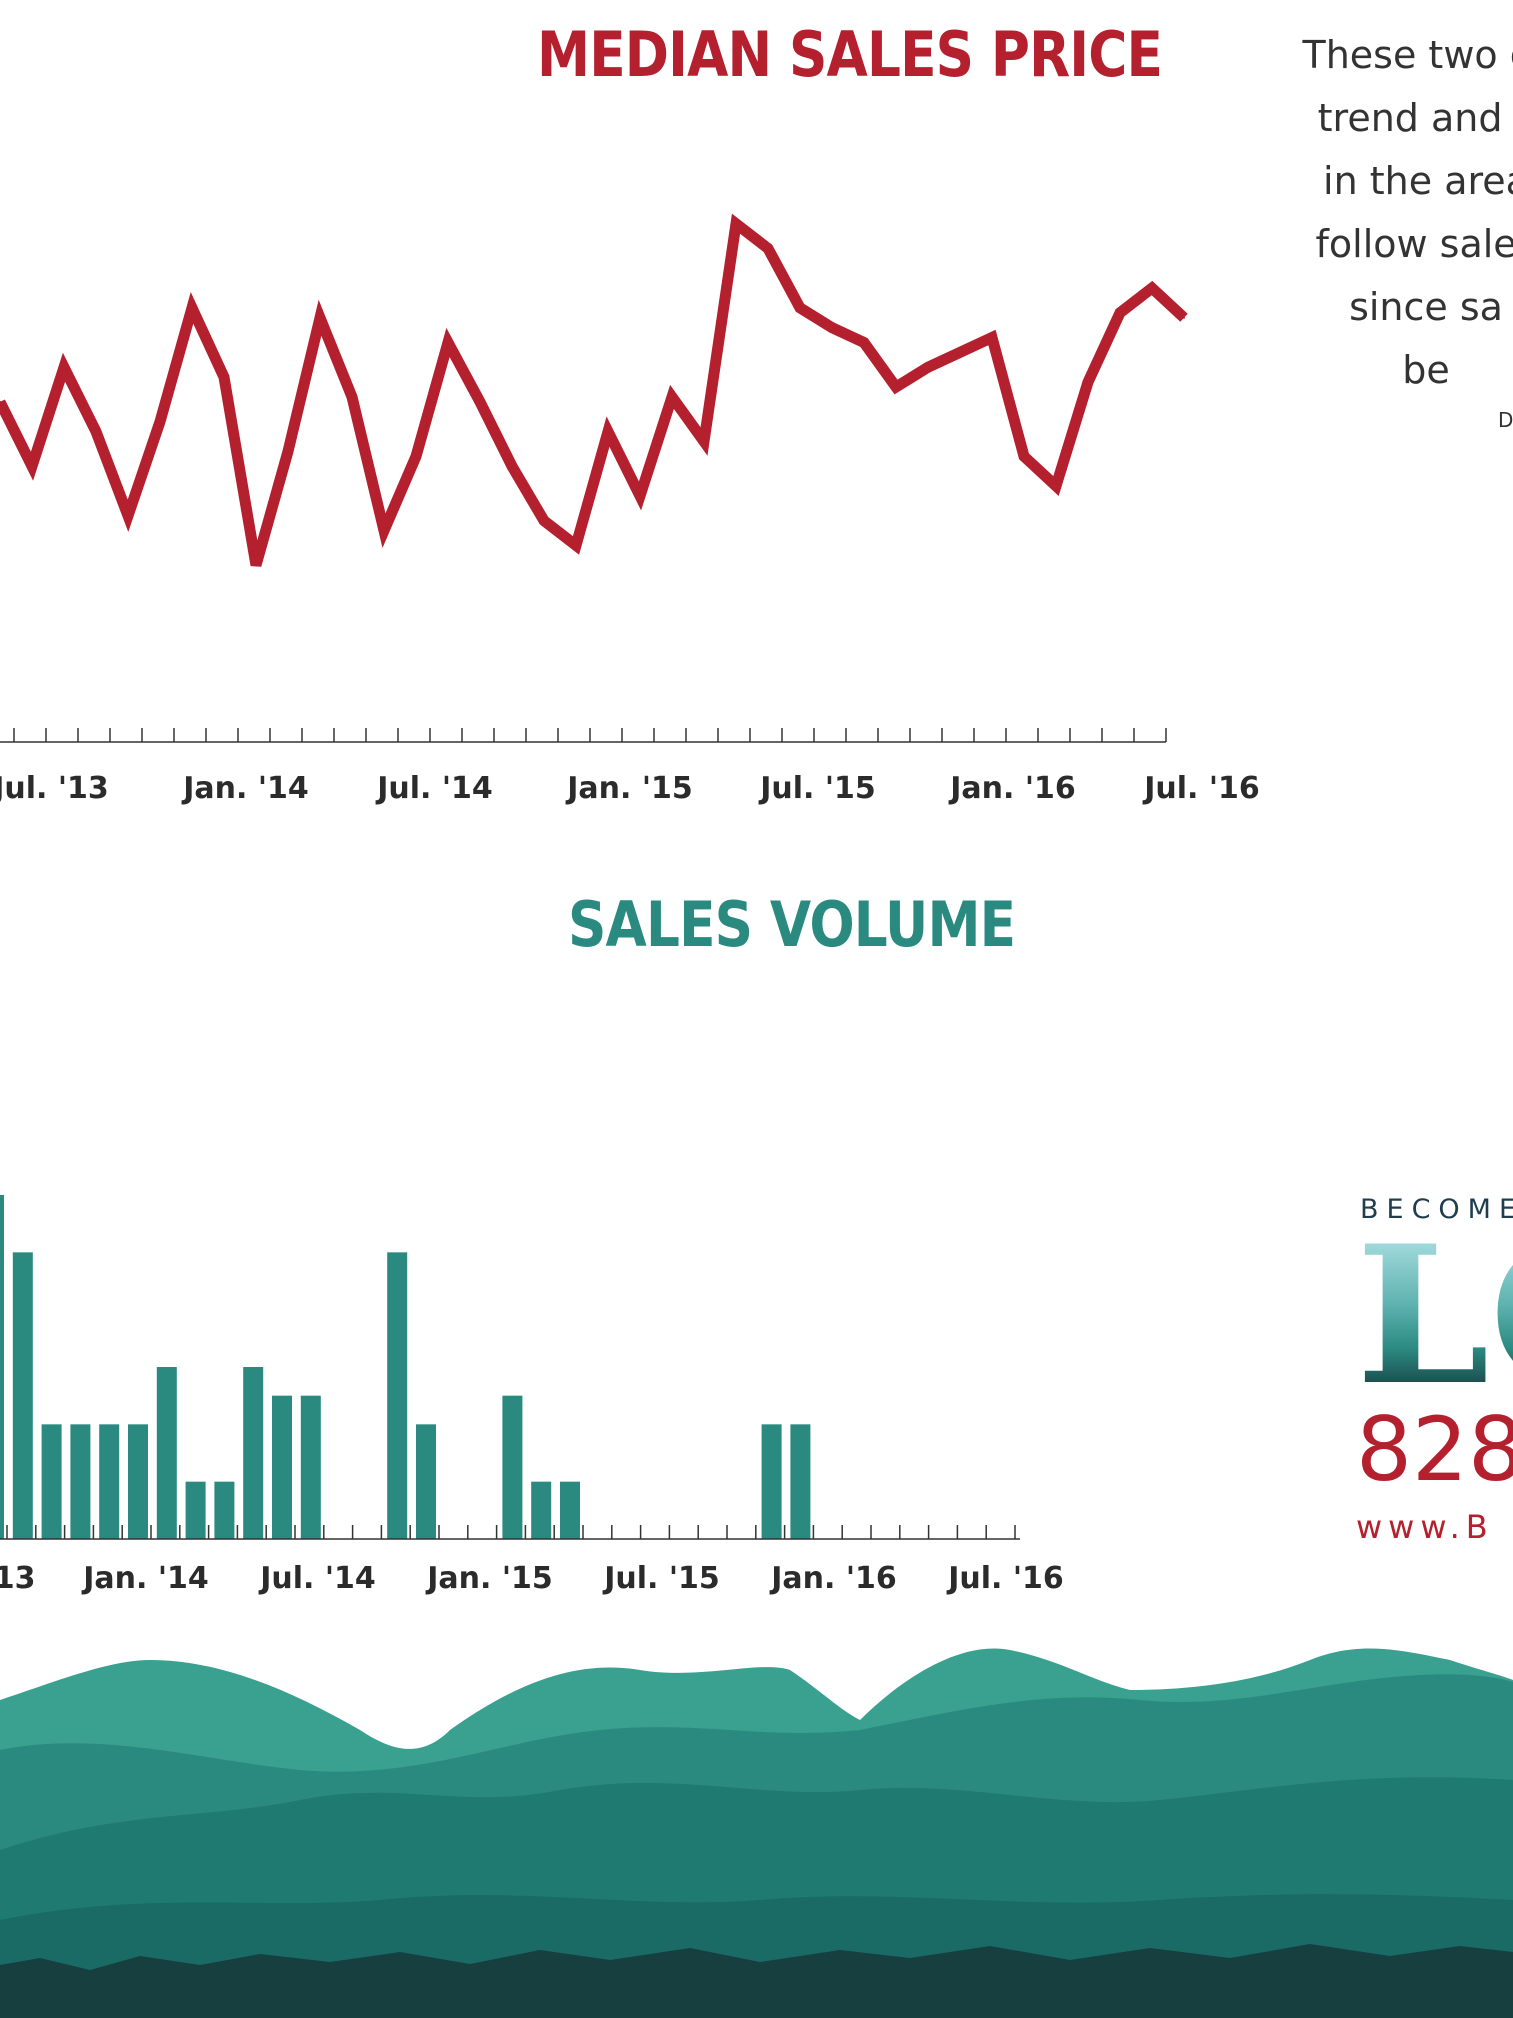  I want to click on volume-bar: May '13: 4, so click(51, 1481).